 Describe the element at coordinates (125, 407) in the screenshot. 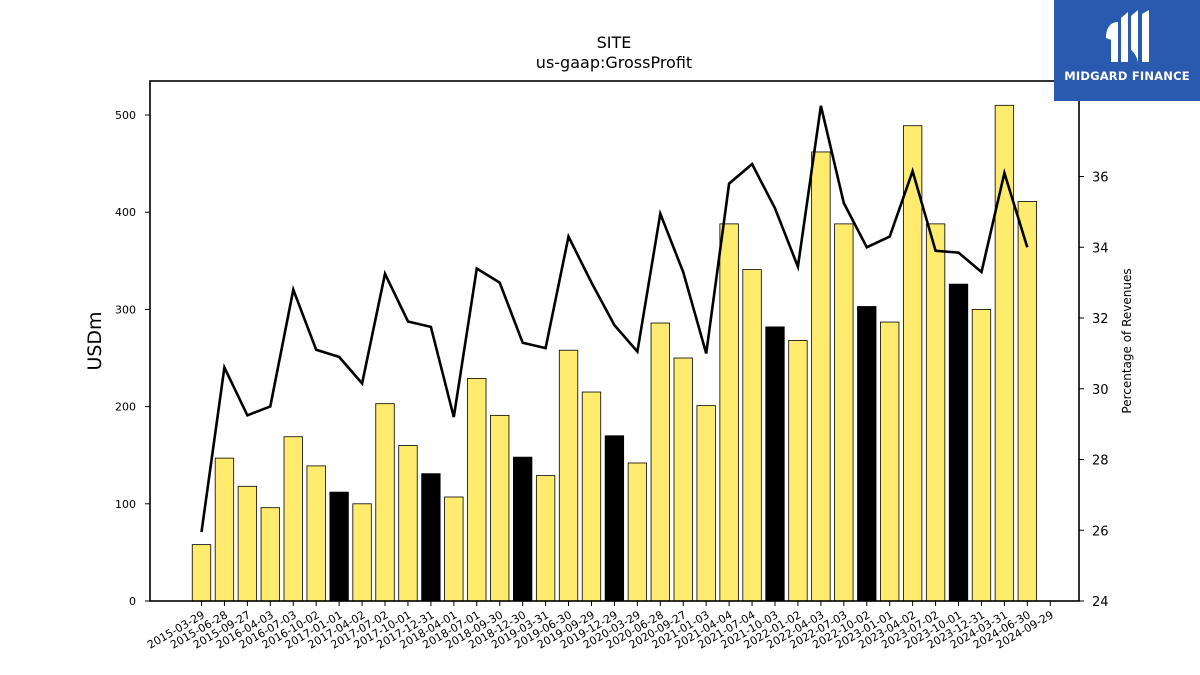

I see `y-tick-label: 200` at that location.